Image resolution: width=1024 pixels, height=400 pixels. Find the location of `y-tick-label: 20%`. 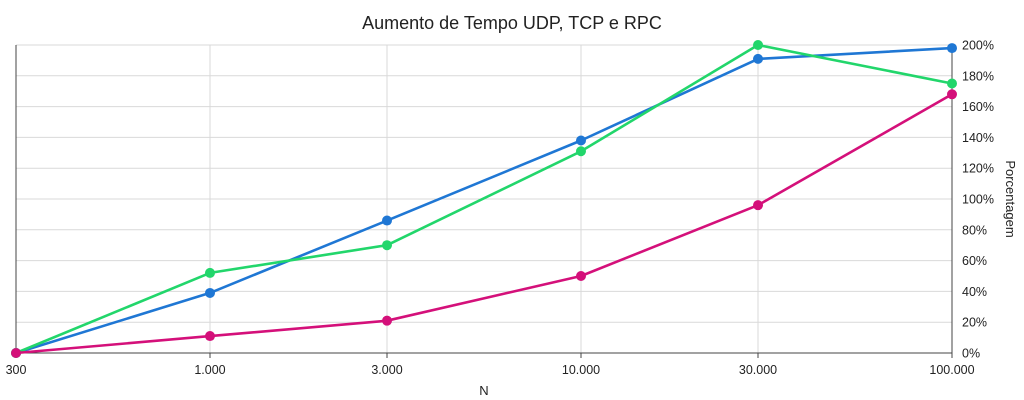

y-tick-label: 20% is located at coordinates (974, 323).